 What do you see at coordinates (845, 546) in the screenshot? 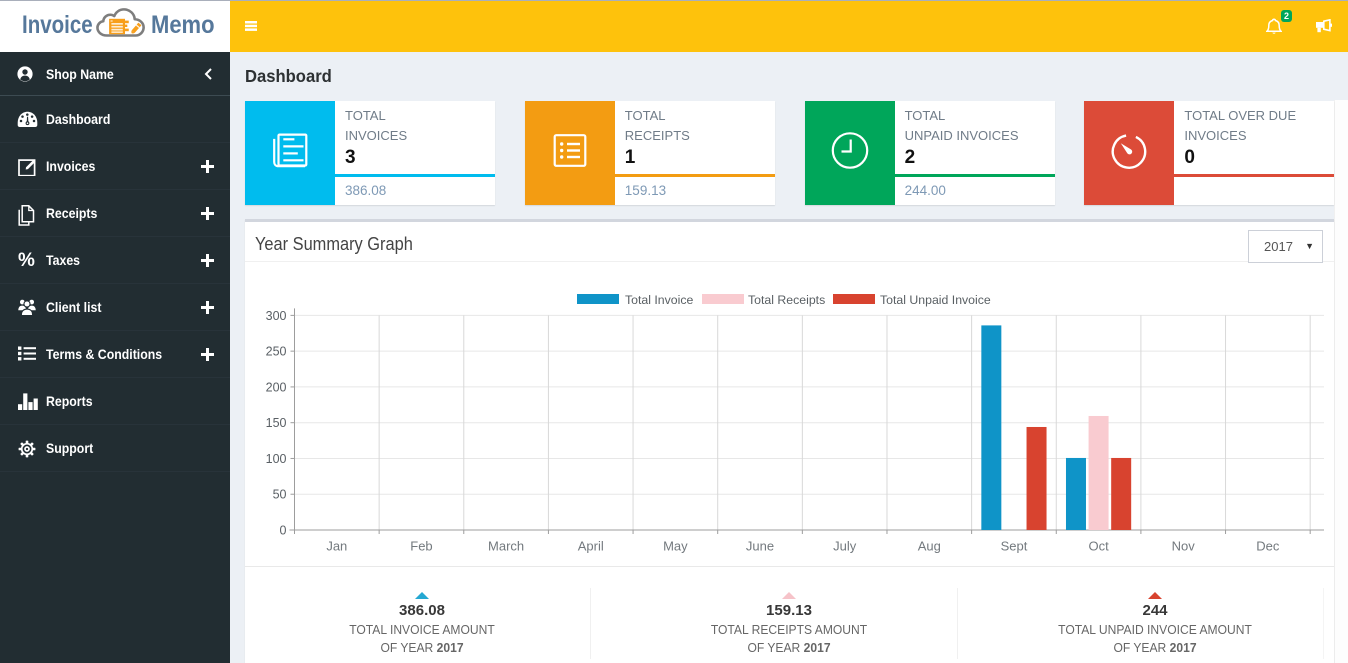
I see `svg-text: July` at bounding box center [845, 546].